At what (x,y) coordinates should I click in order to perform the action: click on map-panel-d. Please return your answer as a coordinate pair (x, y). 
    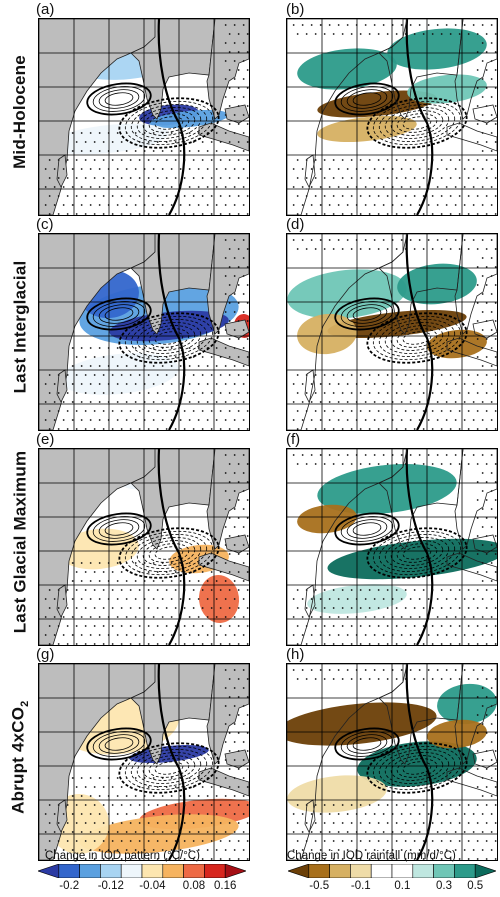
    Looking at the image, I should click on (392, 332).